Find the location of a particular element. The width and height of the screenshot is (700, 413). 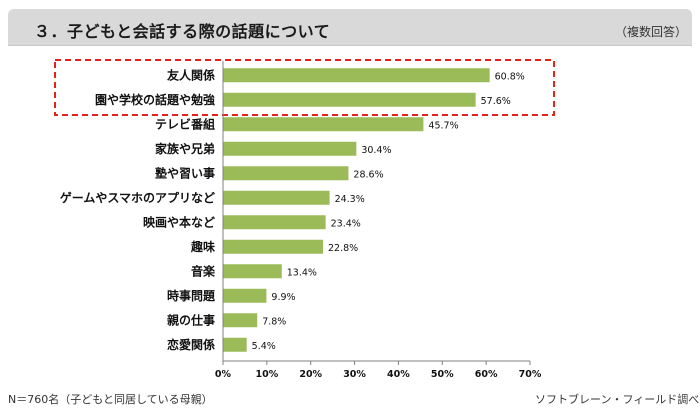

category-label-7: 趣味 is located at coordinates (202, 246).